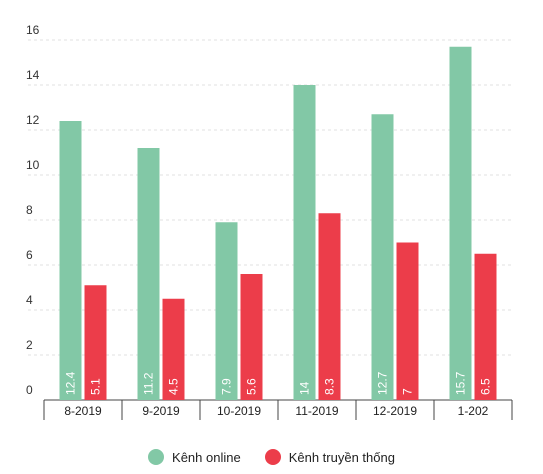 Image resolution: width=543 pixels, height=474 pixels. Describe the element at coordinates (156, 457) in the screenshot. I see `legend-swatch-online` at that location.